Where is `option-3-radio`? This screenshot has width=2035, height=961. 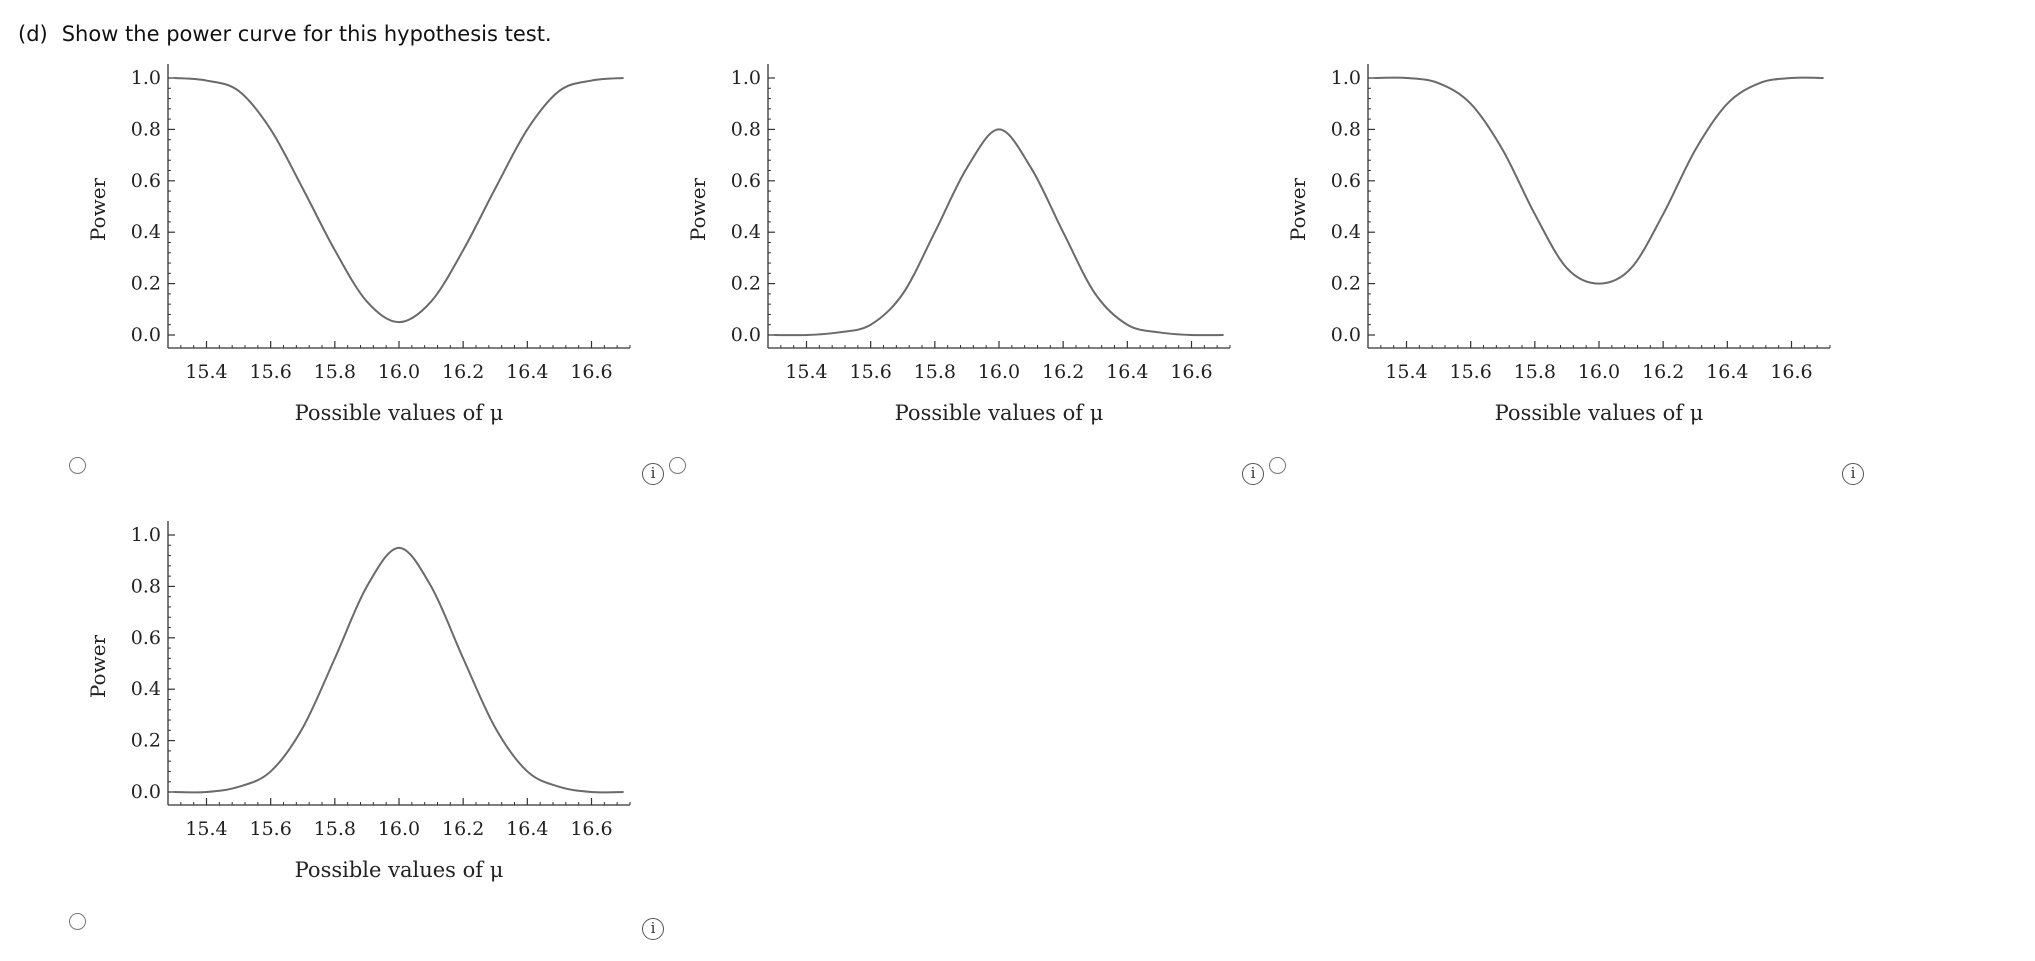 option-3-radio is located at coordinates (1277, 465).